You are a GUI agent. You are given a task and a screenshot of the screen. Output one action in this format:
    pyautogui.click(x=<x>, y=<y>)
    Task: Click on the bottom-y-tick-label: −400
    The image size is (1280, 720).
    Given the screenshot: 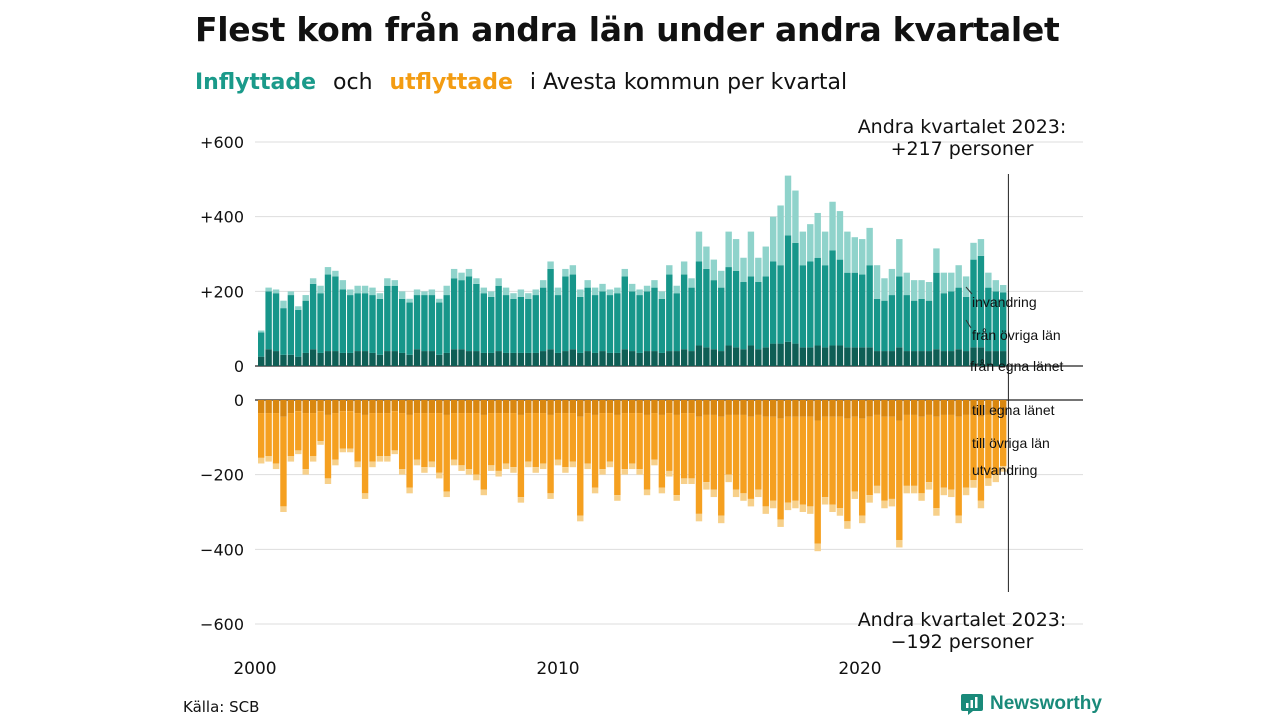 What is the action you would take?
    pyautogui.click(x=222, y=549)
    